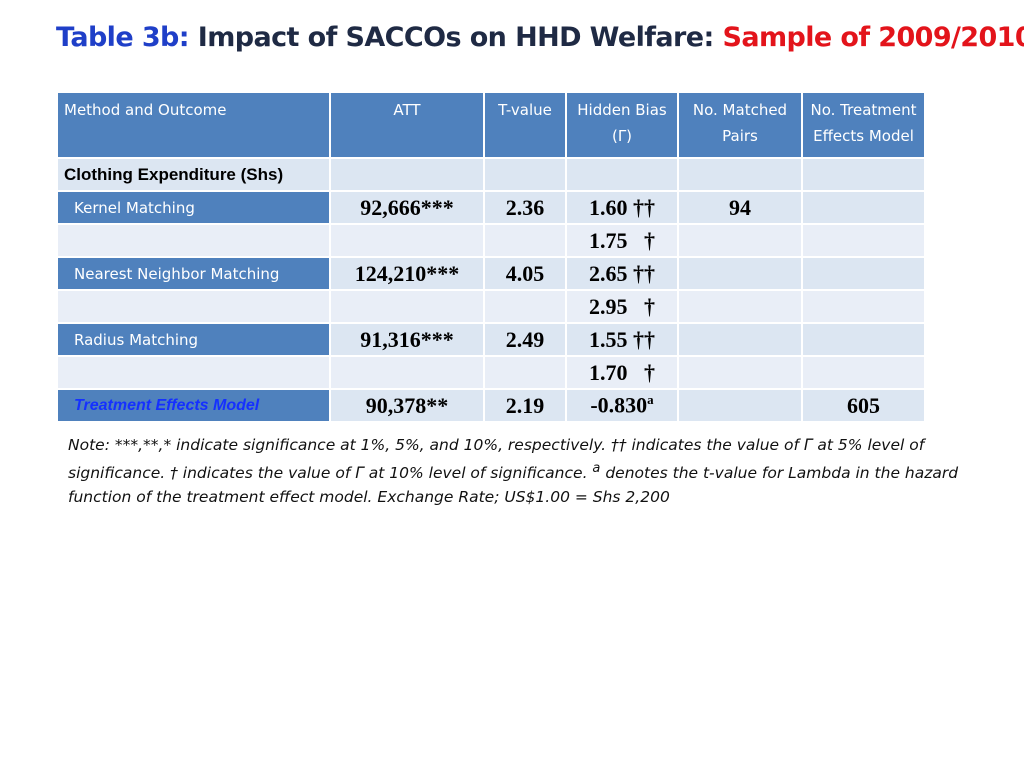  I want to click on section-row: Clothing Expenditure (Shs), so click(491, 174).